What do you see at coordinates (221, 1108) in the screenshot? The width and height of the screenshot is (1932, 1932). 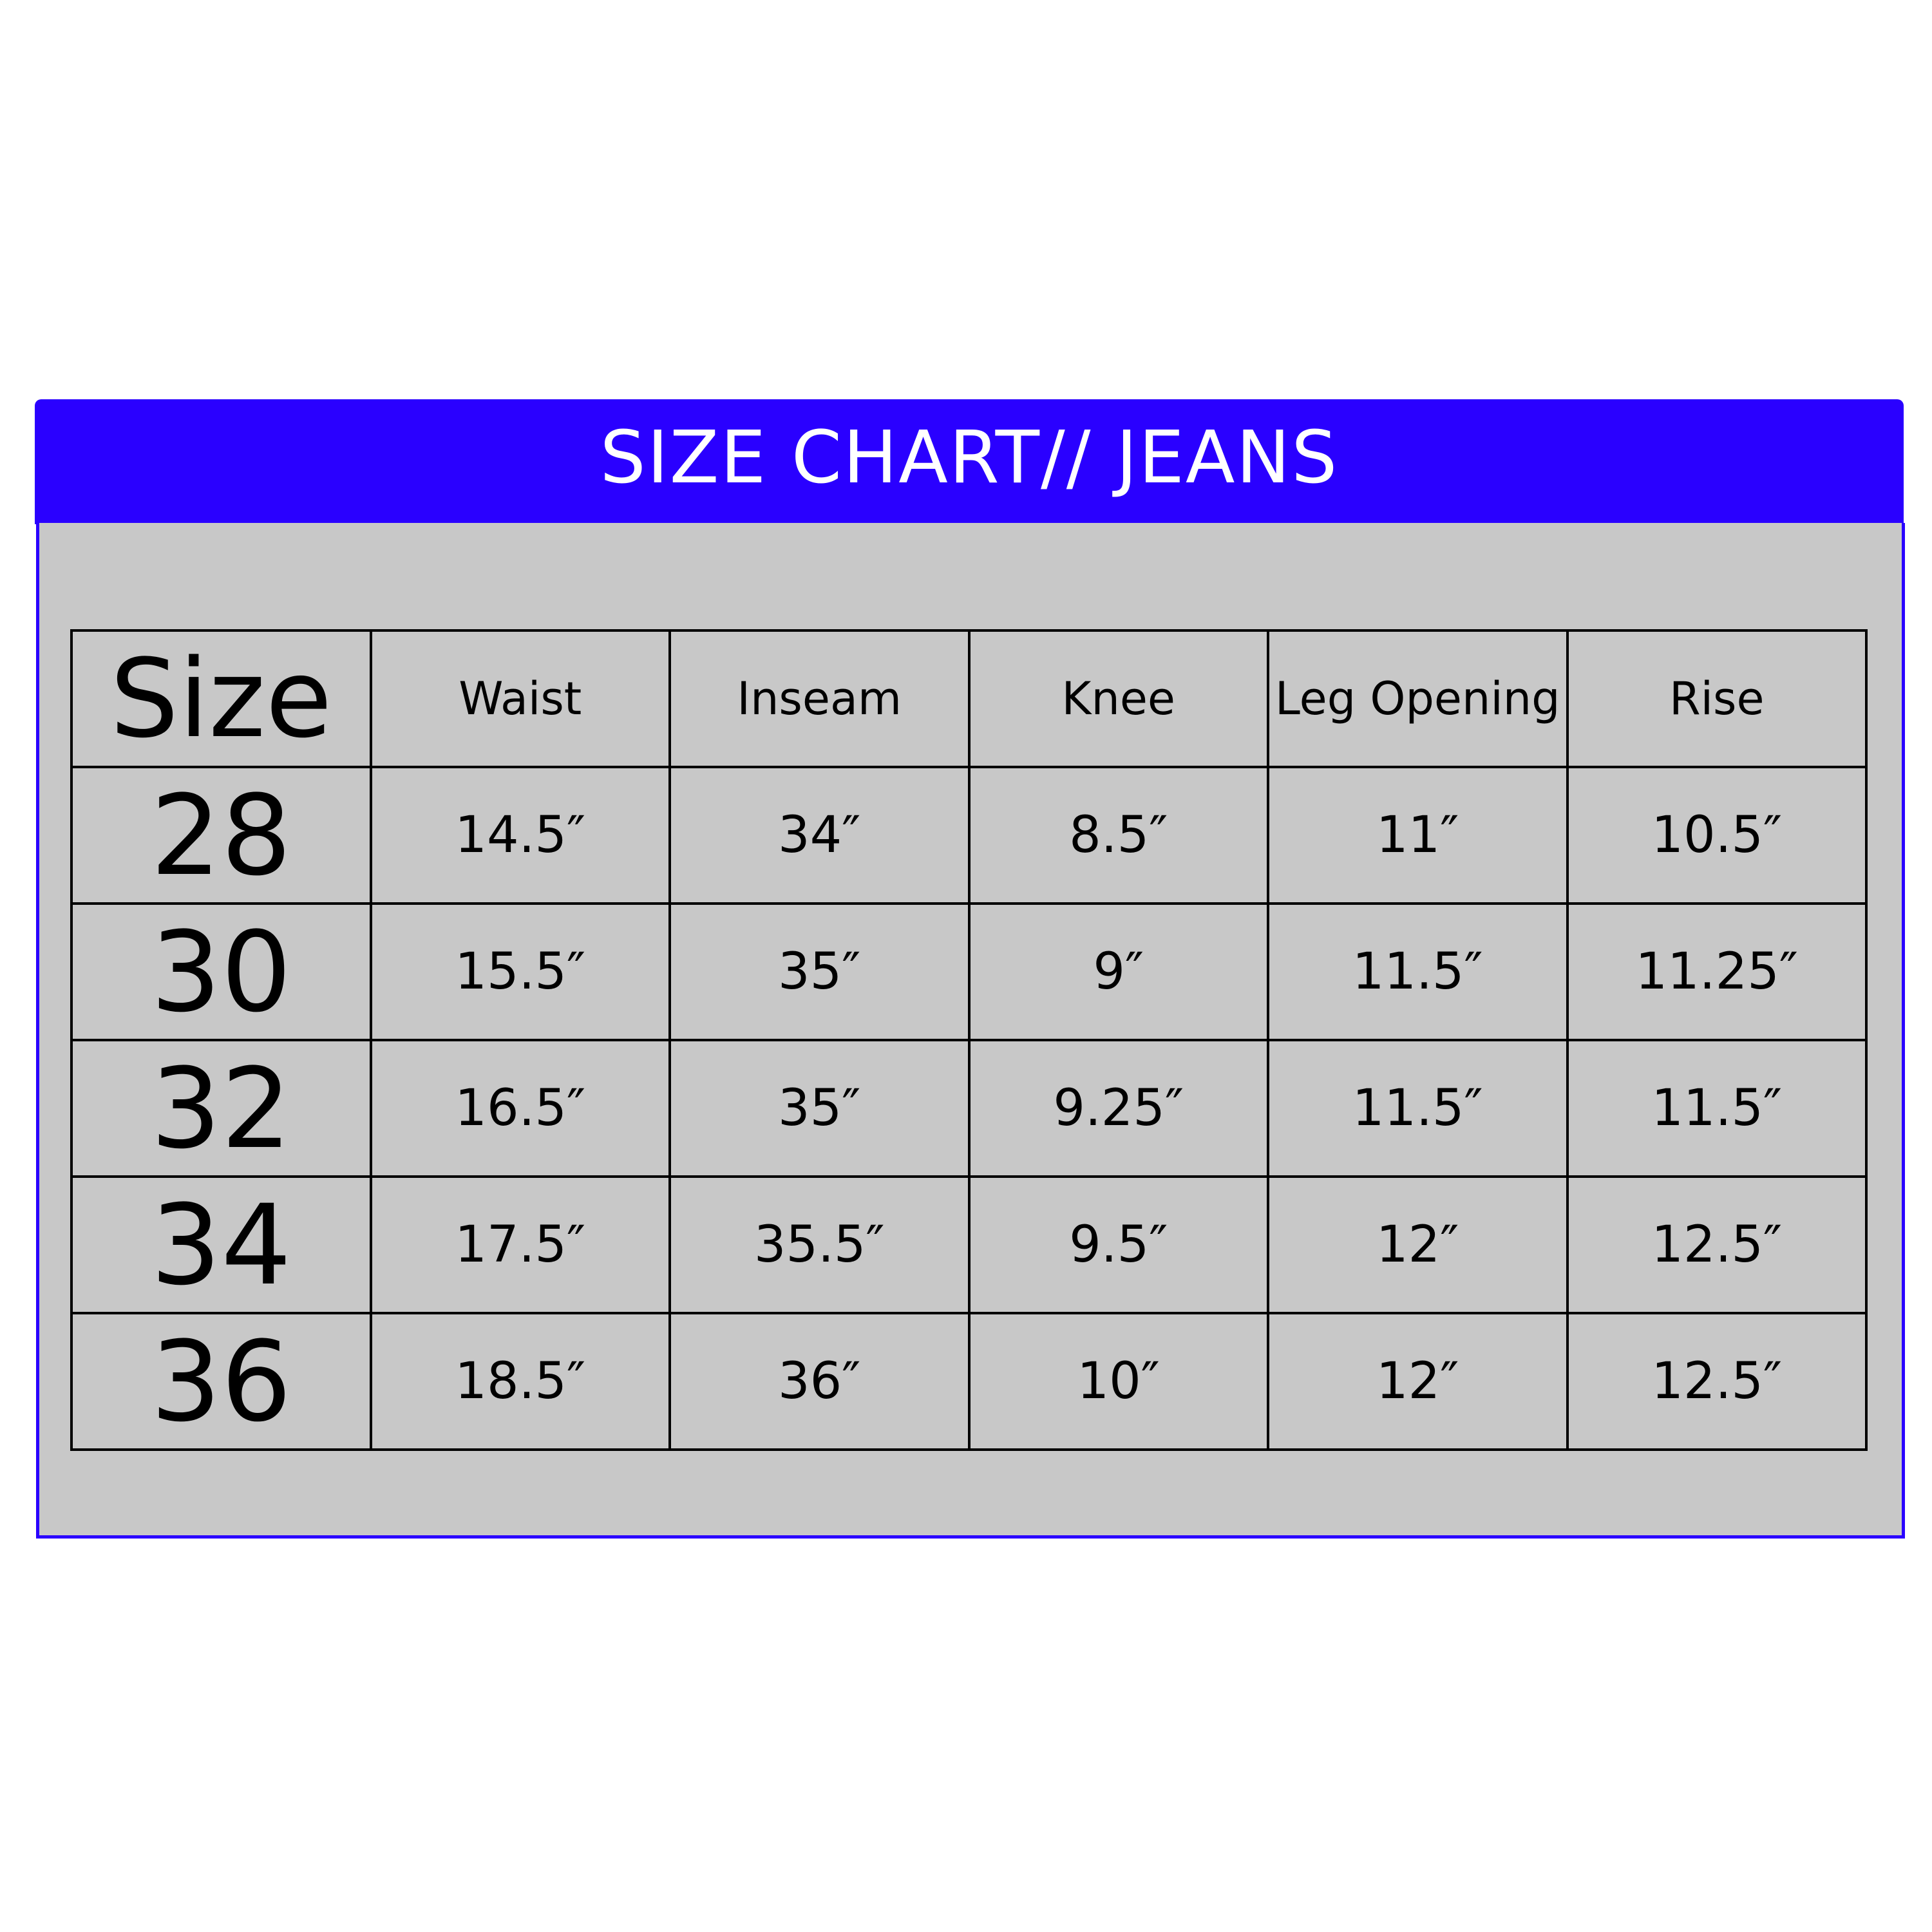 I see `size-cell: 32` at bounding box center [221, 1108].